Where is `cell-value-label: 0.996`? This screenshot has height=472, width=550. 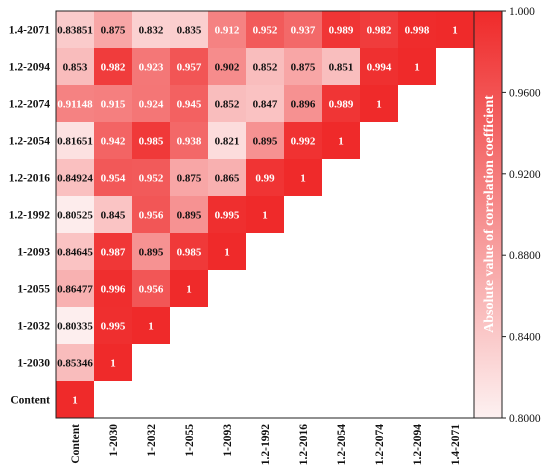 cell-value-label: 0.996 is located at coordinates (113, 290).